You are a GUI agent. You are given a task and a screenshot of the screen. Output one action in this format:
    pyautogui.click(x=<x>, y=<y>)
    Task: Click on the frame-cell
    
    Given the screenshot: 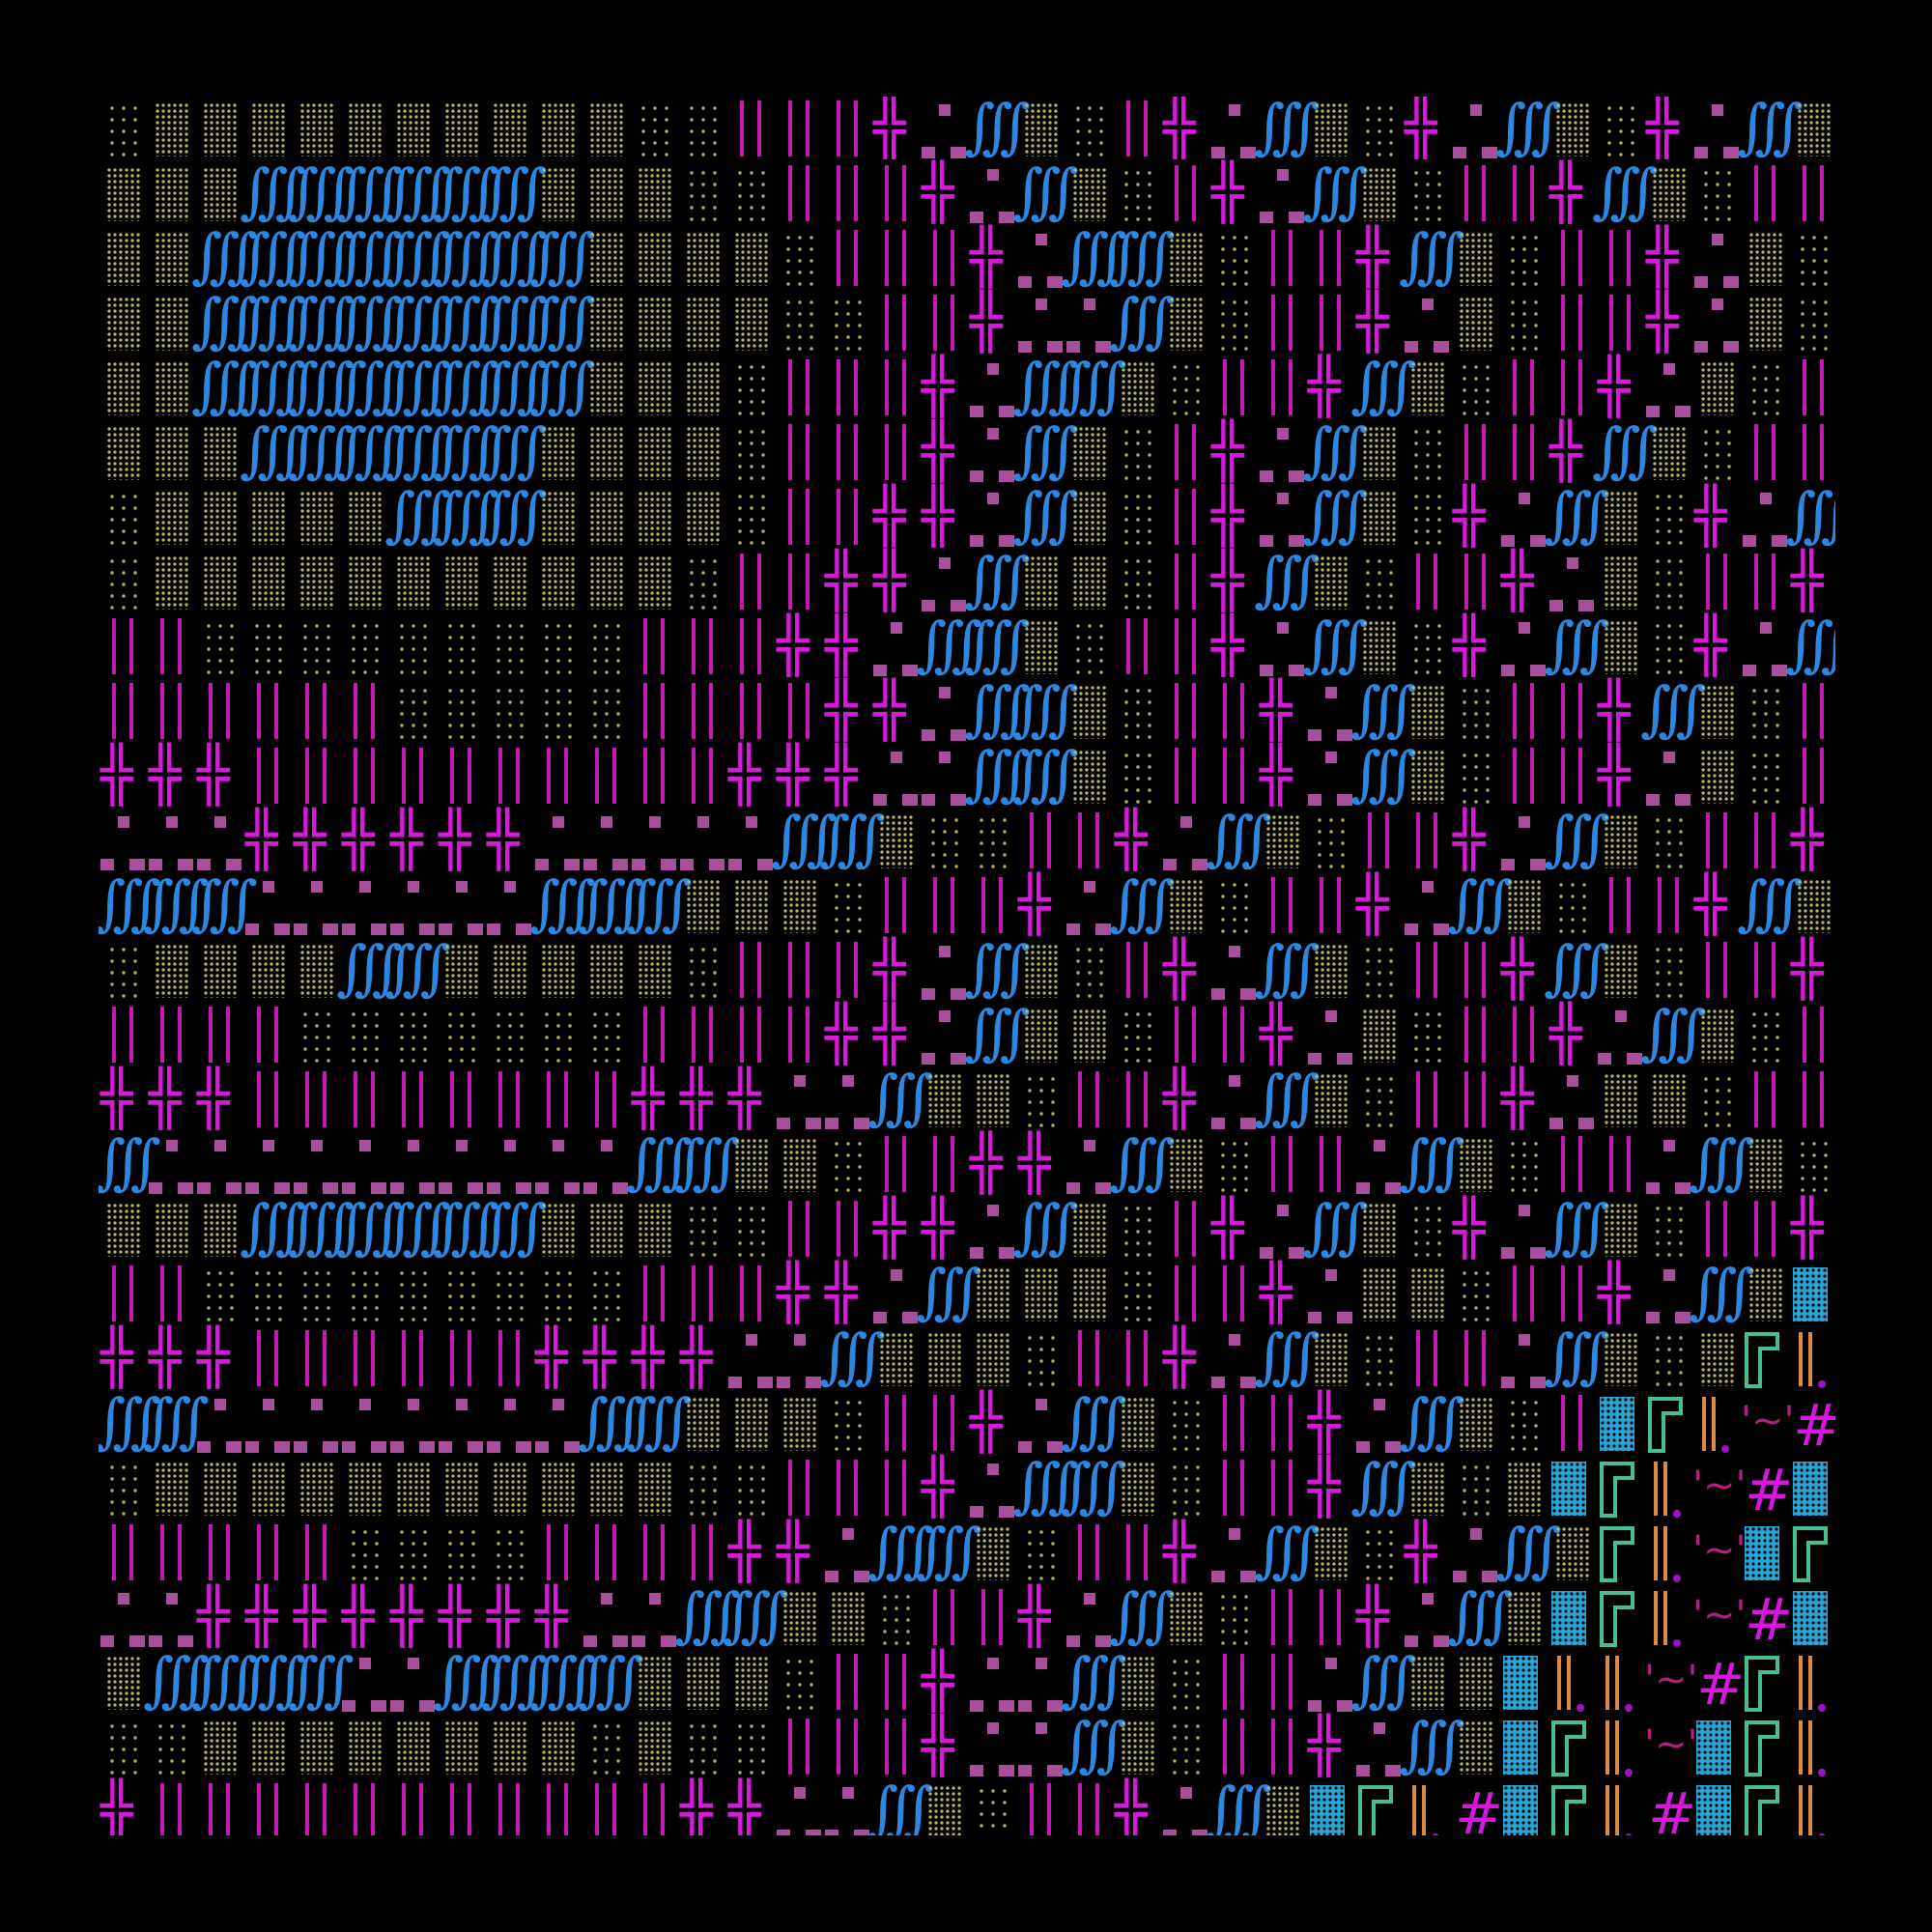 What is the action you would take?
    pyautogui.click(x=1765, y=1747)
    